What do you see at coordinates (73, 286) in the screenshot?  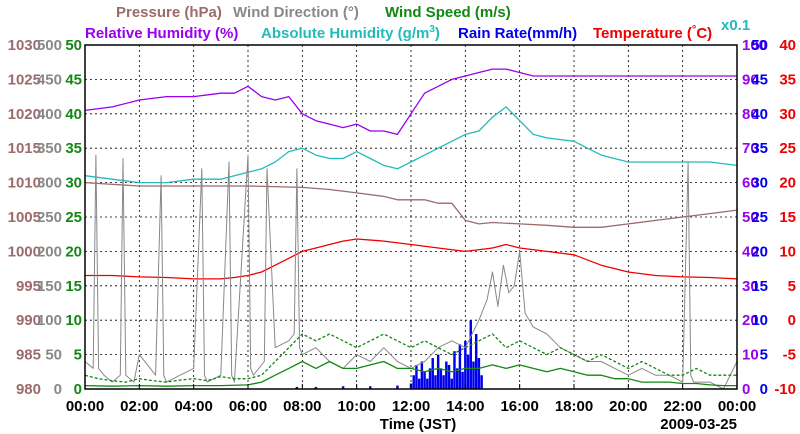 I see `tick-label-wind_speed: 15` at bounding box center [73, 286].